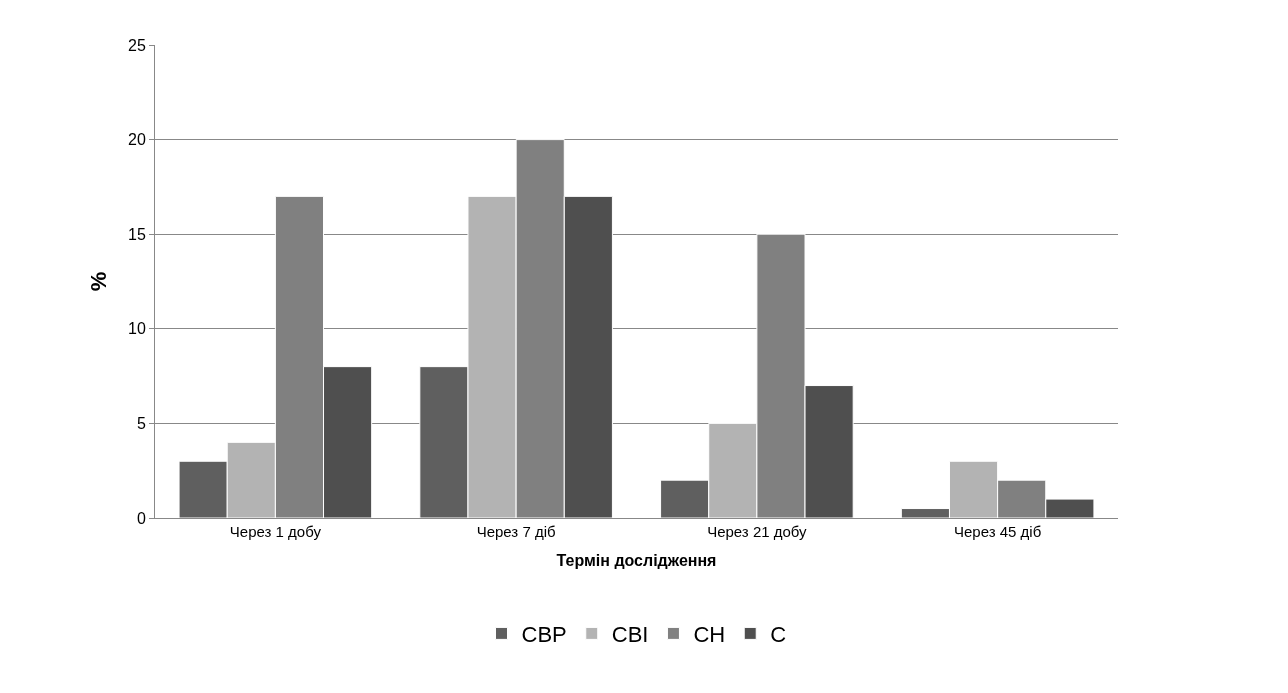 The height and width of the screenshot is (693, 1288). What do you see at coordinates (137, 140) in the screenshot?
I see `y-tick-label: 20` at bounding box center [137, 140].